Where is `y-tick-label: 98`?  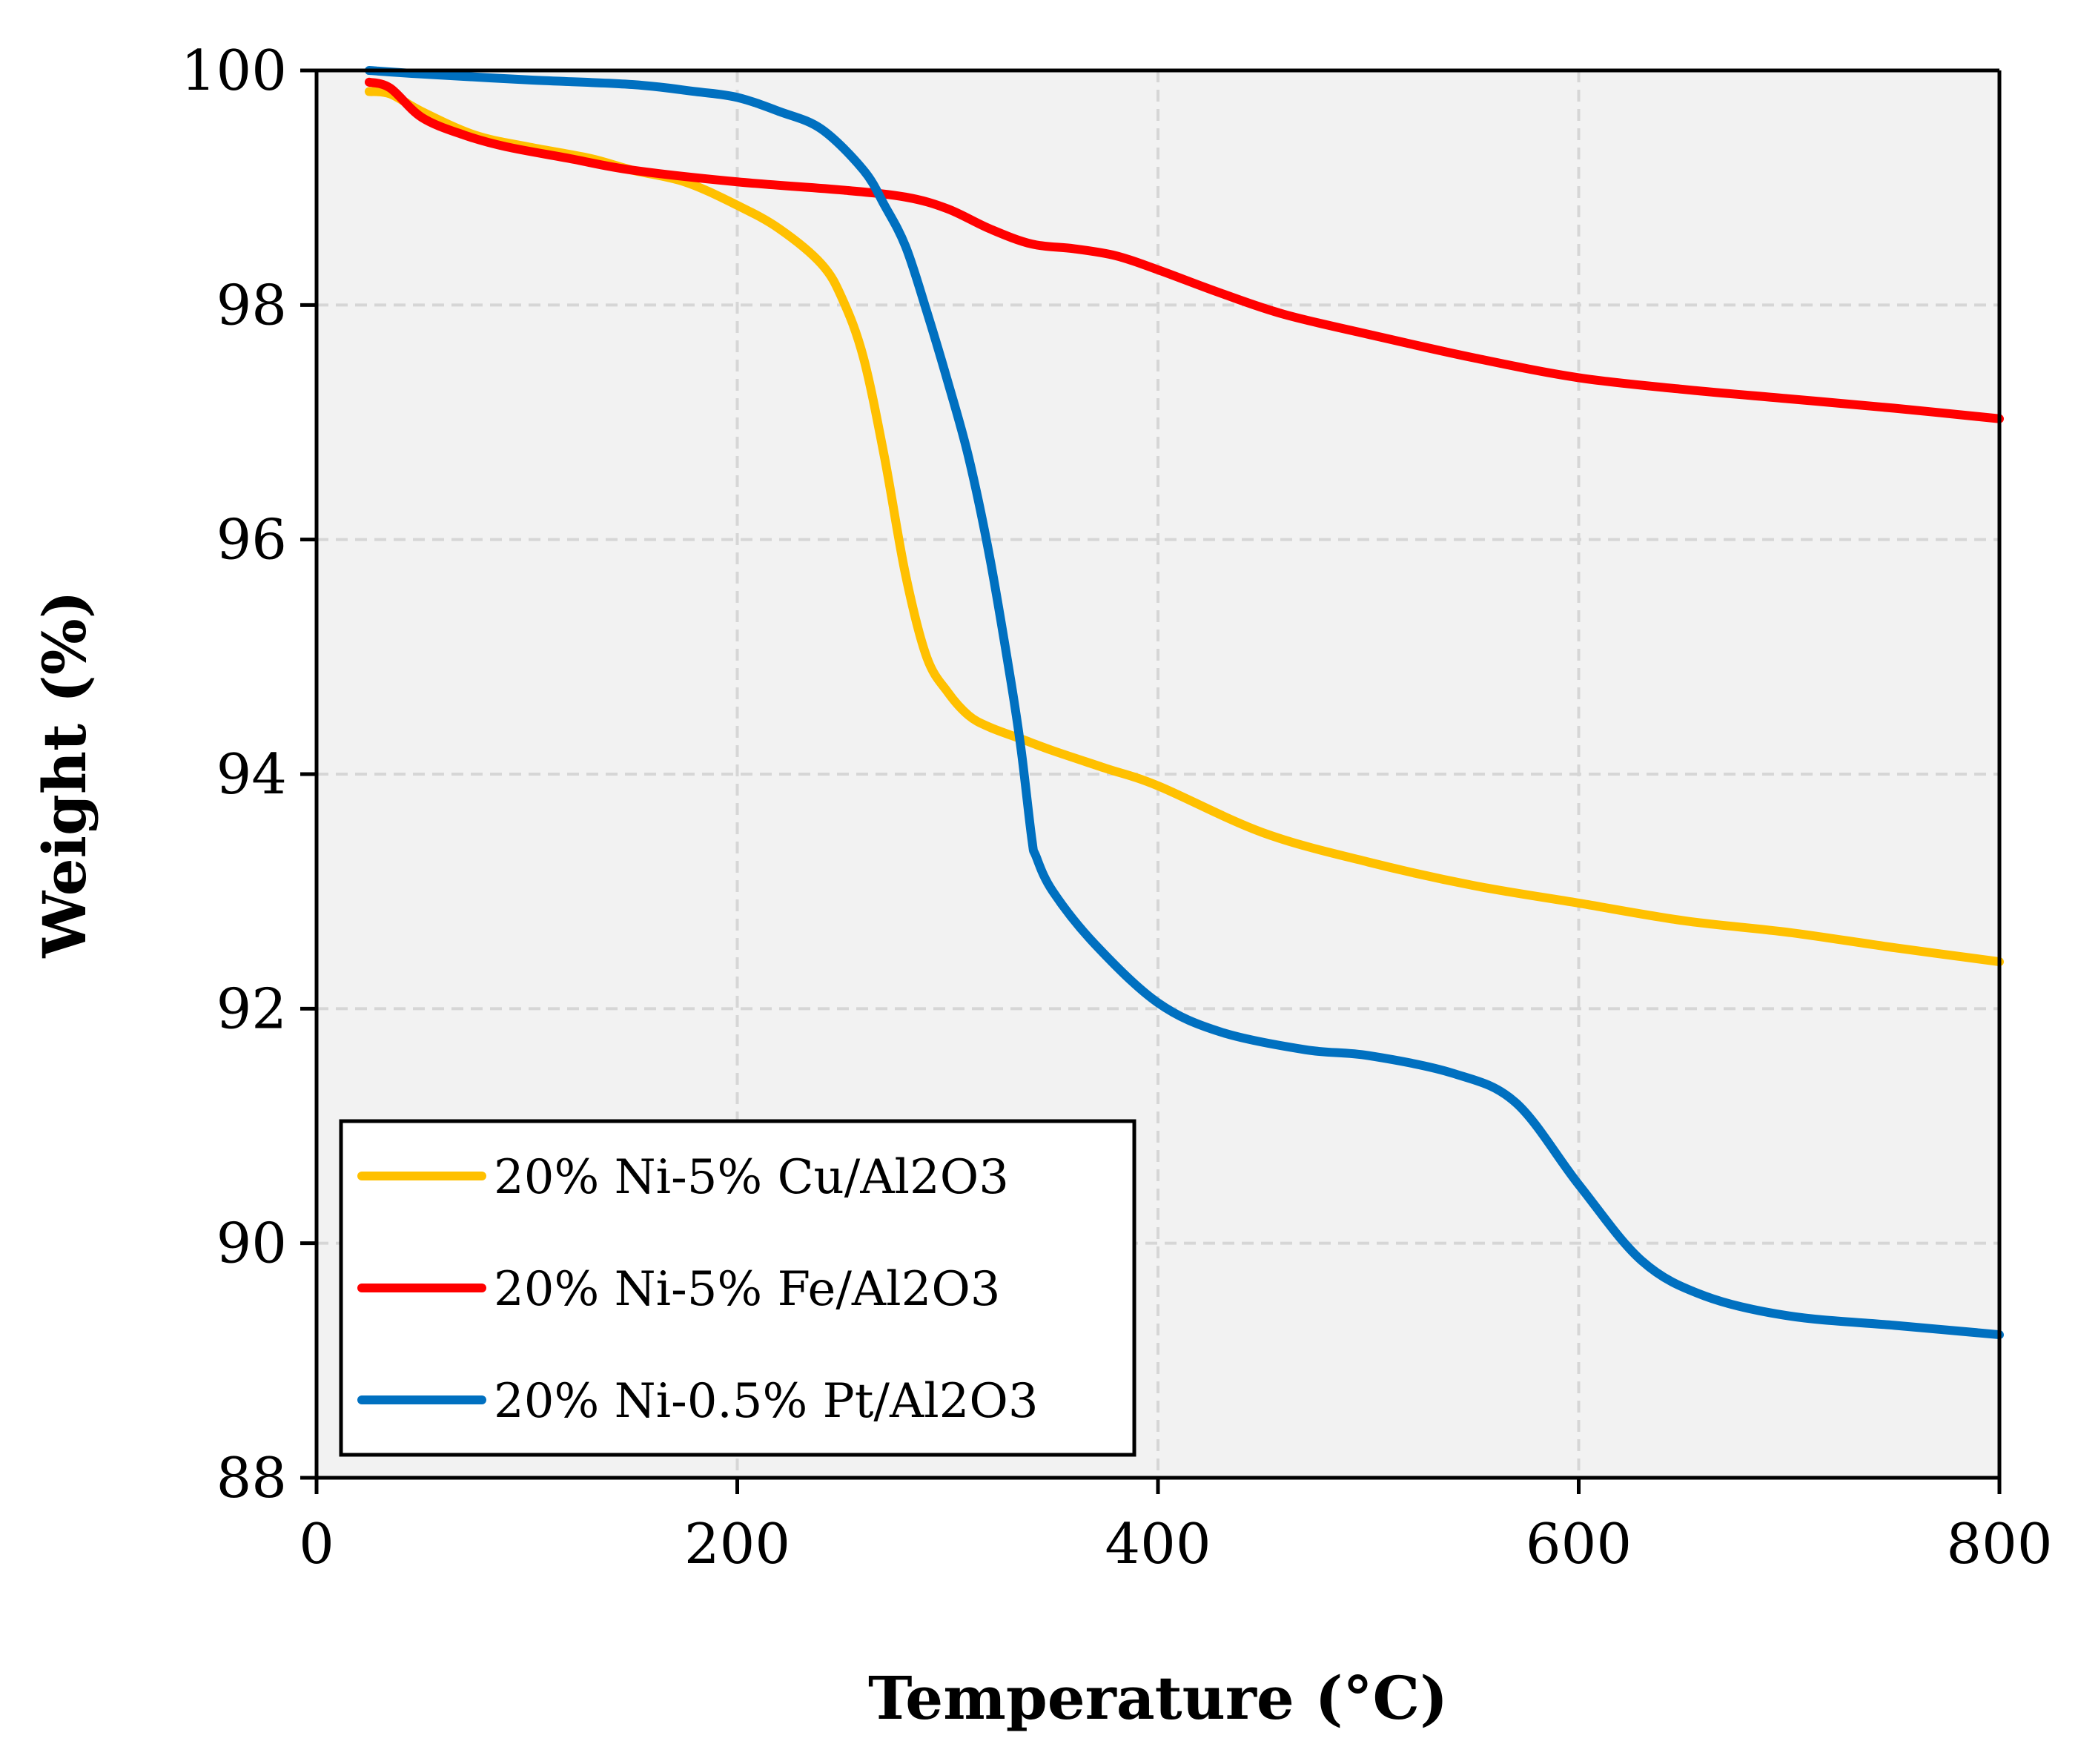
y-tick-label: 98 is located at coordinates (251, 304).